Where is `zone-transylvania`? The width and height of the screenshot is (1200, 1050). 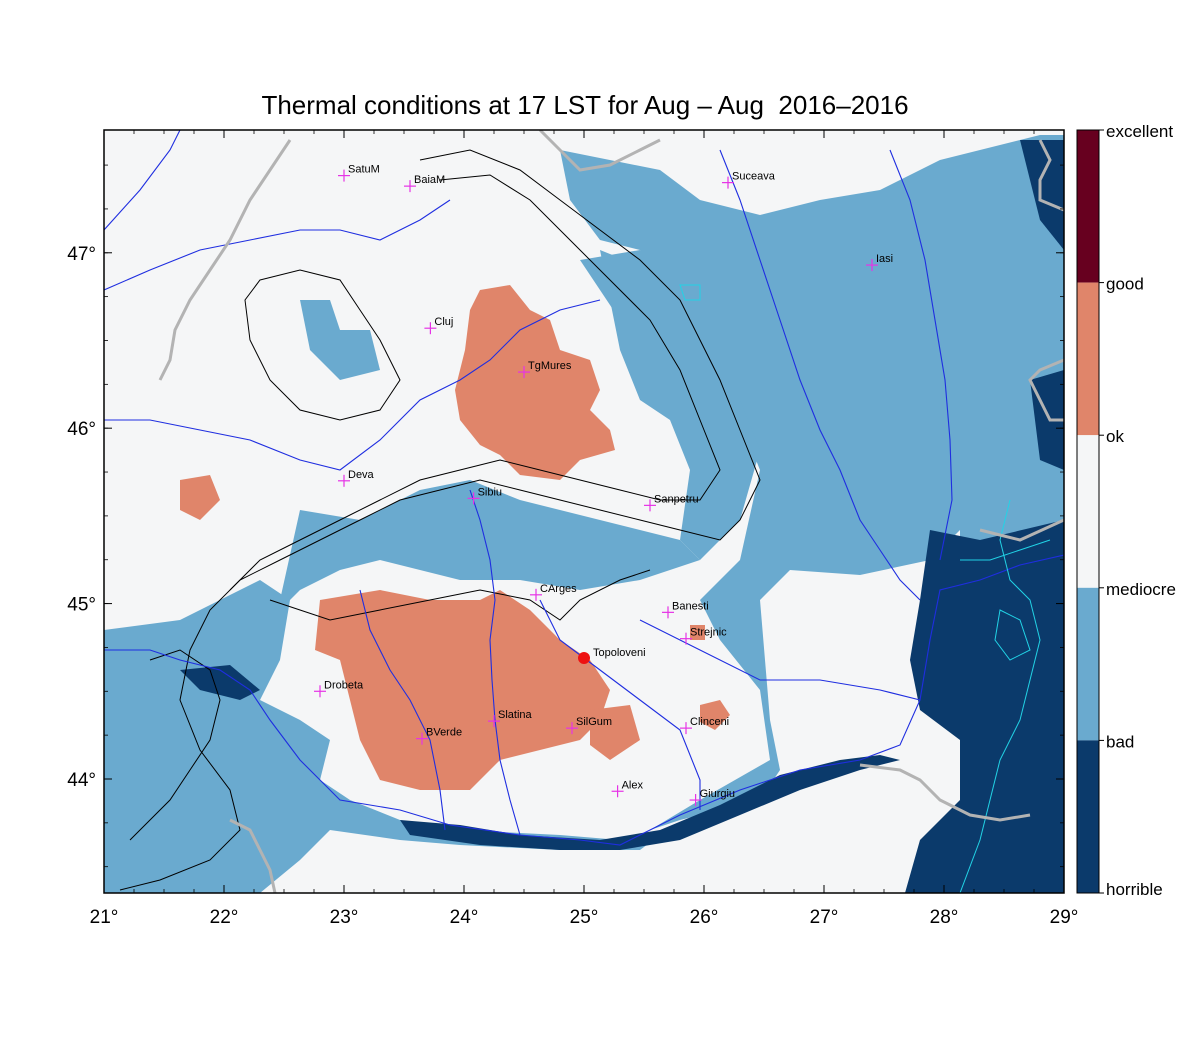 zone-transylvania is located at coordinates (535, 382).